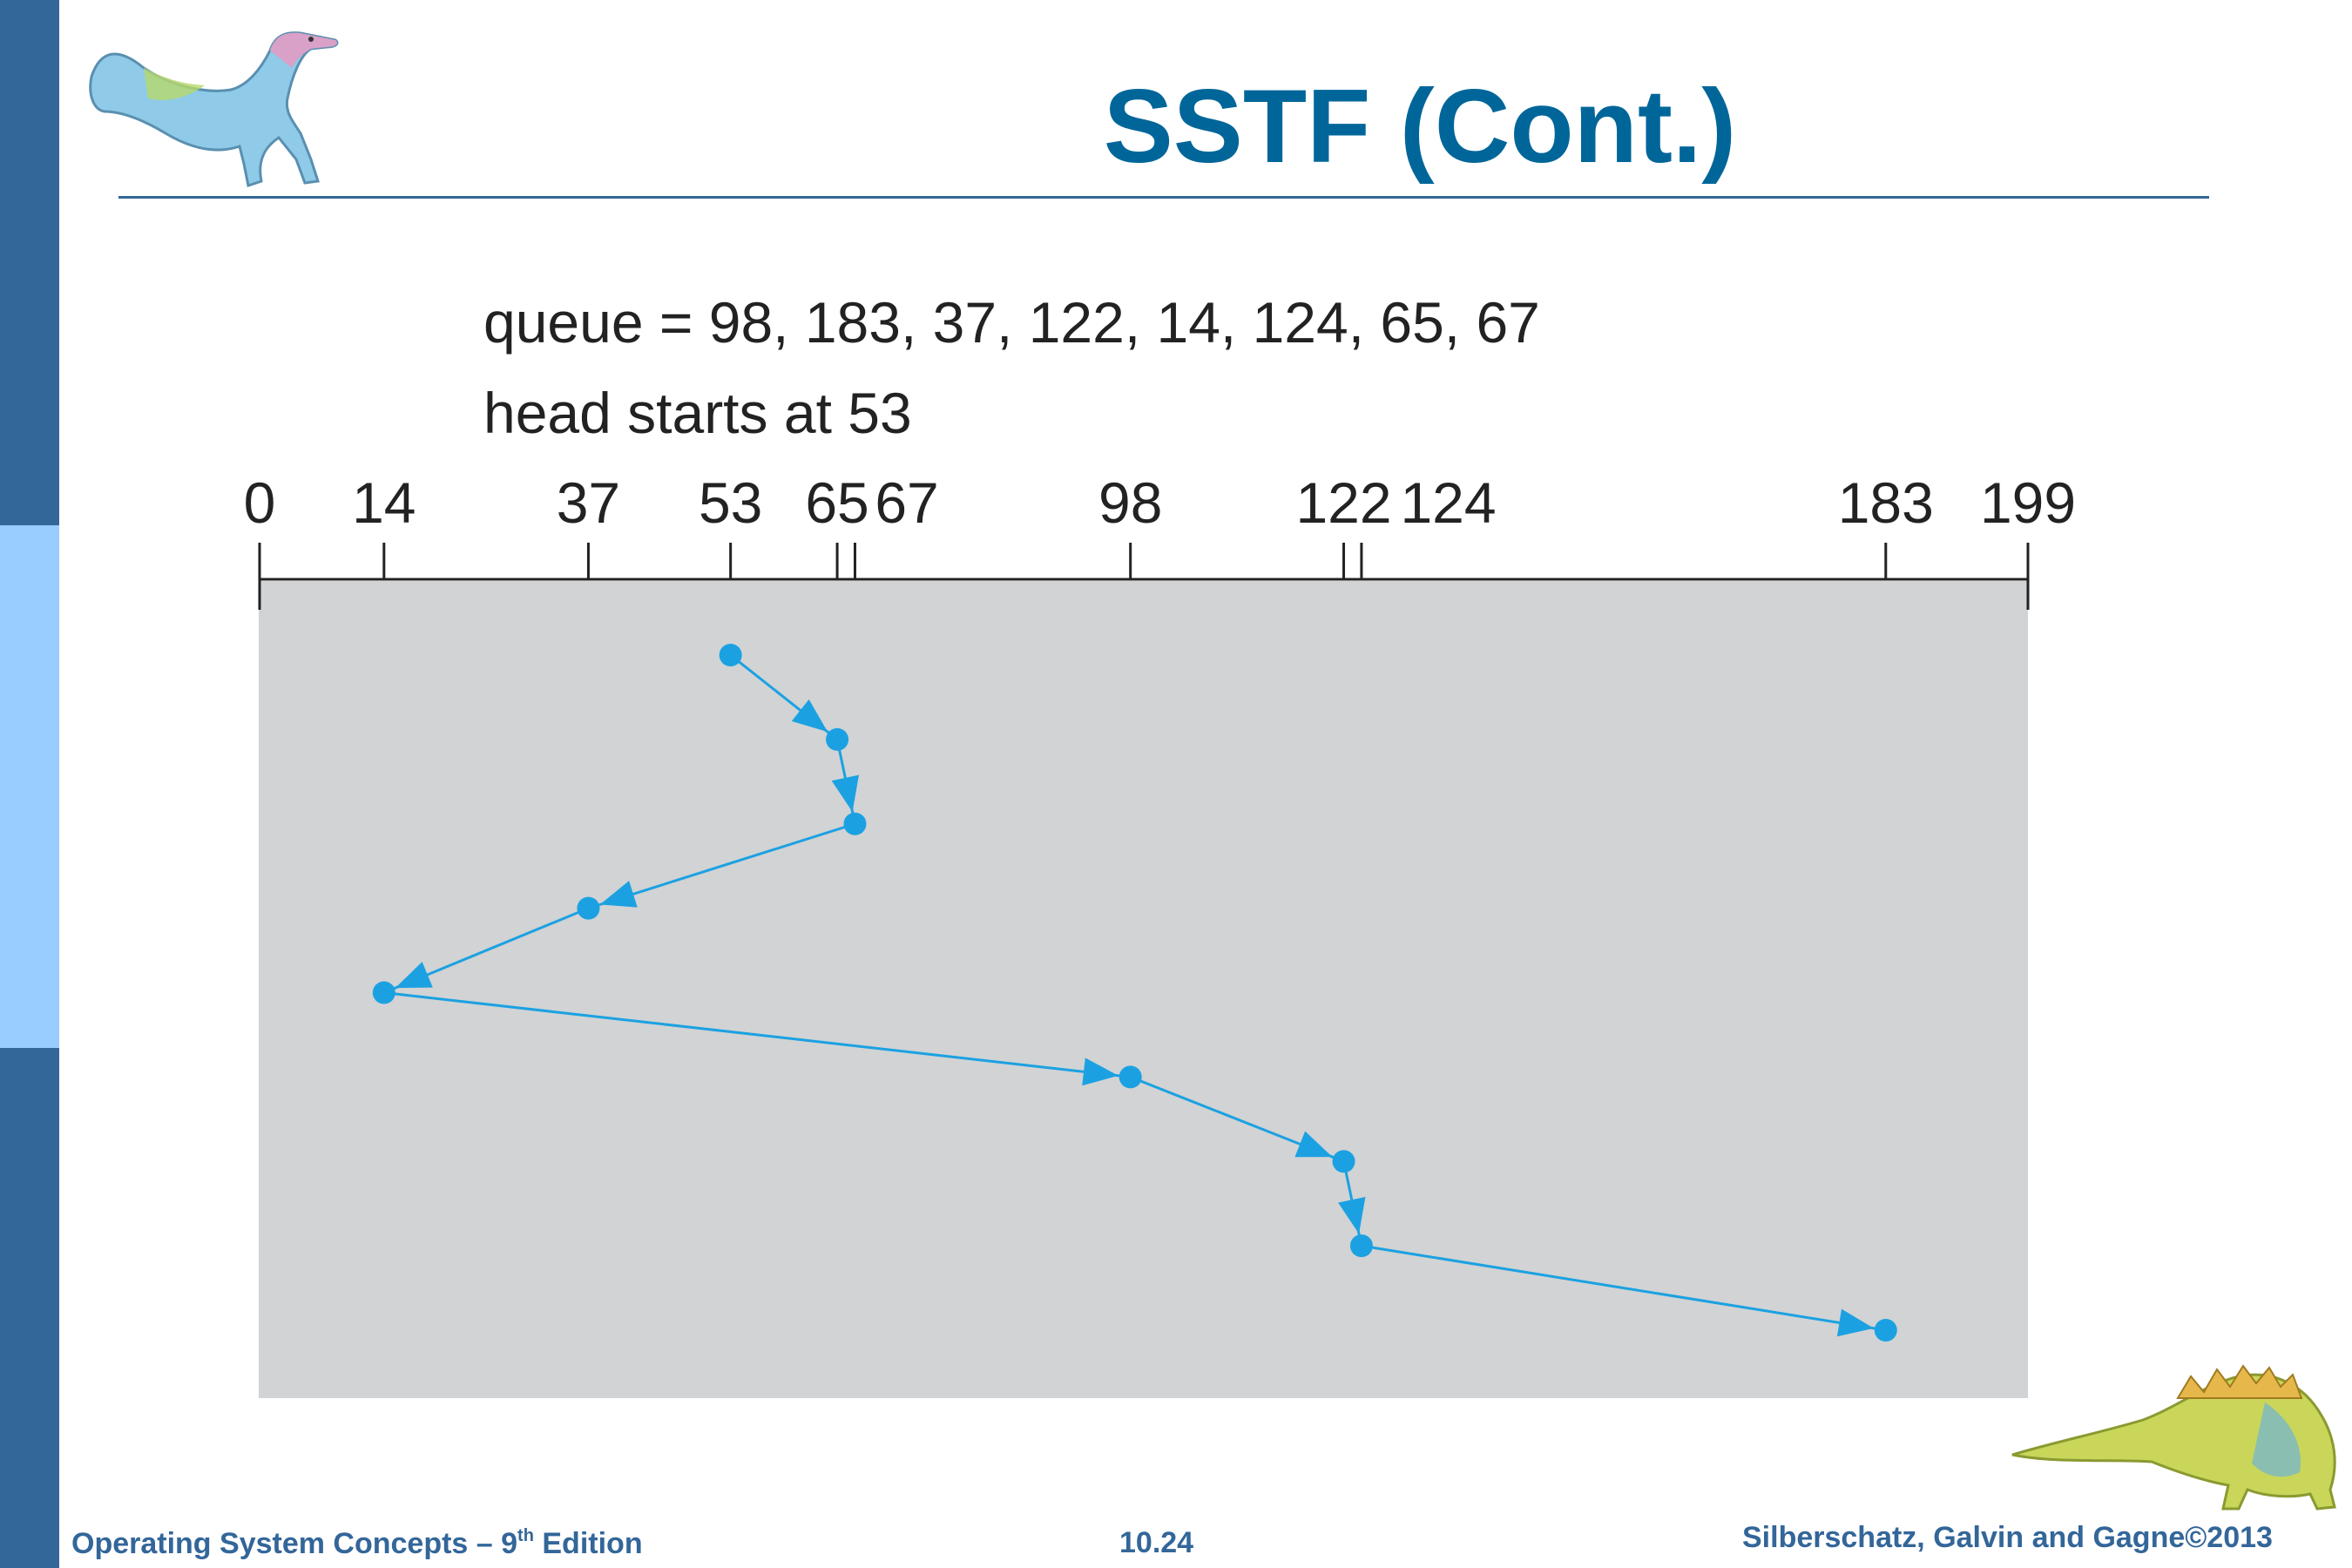 The width and height of the screenshot is (2352, 1568). What do you see at coordinates (588, 1543) in the screenshot?
I see `footer-book-suffix: Edition` at bounding box center [588, 1543].